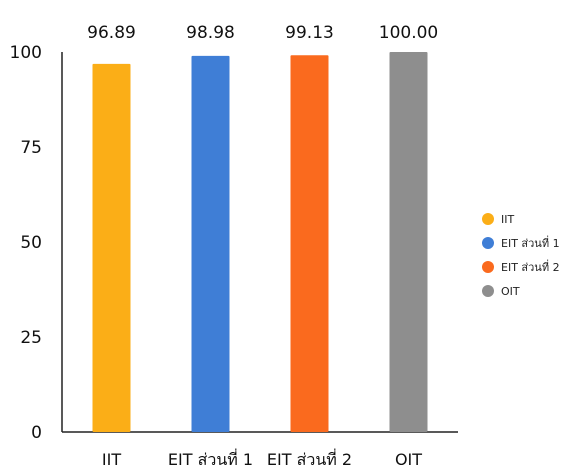 This screenshot has height=475, width=572. Describe the element at coordinates (262, 458) in the screenshot. I see `category-labels: IIT EIT ส่วนที่ 1 EIT ส่วนที่ 2 OIT` at that location.